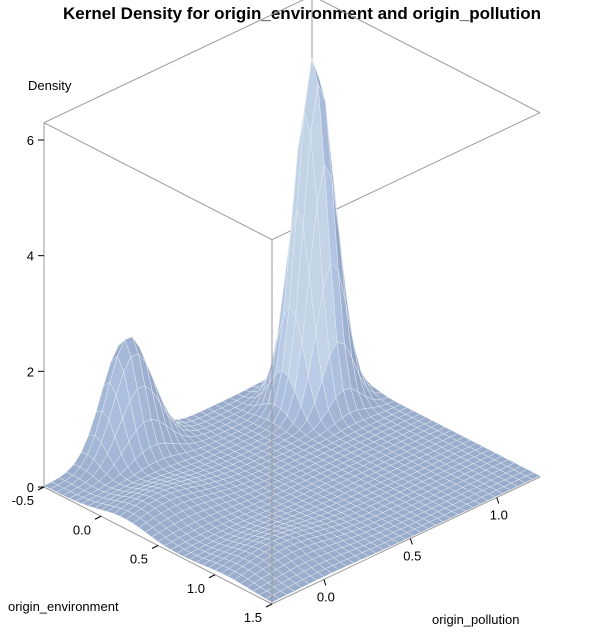 This screenshot has width=604, height=636. Describe the element at coordinates (475, 619) in the screenshot. I see `y-axis-label: origin_pollution` at that location.